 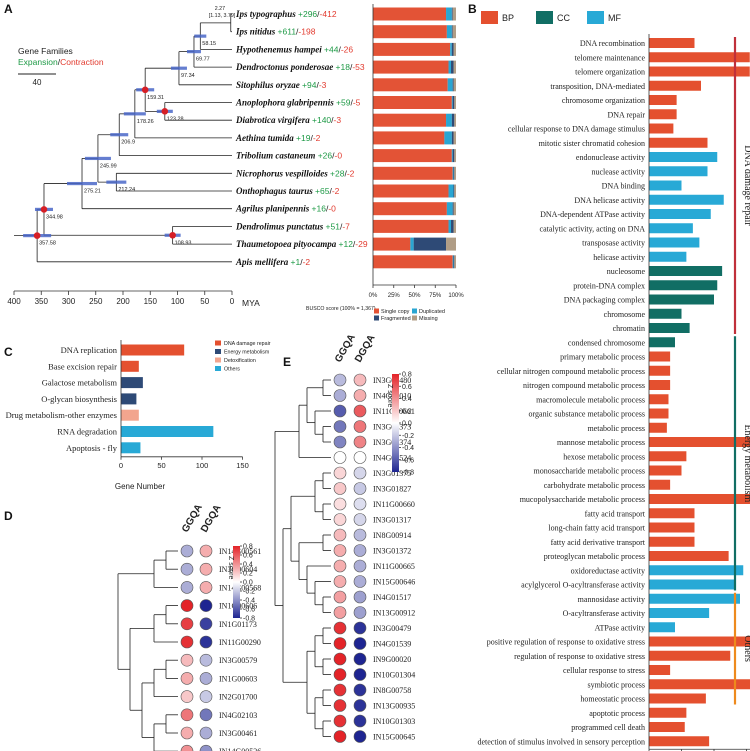 What do you see at coordinates (608, 727) in the screenshot?
I see `go-term-label: programmed cell death` at bounding box center [608, 727].